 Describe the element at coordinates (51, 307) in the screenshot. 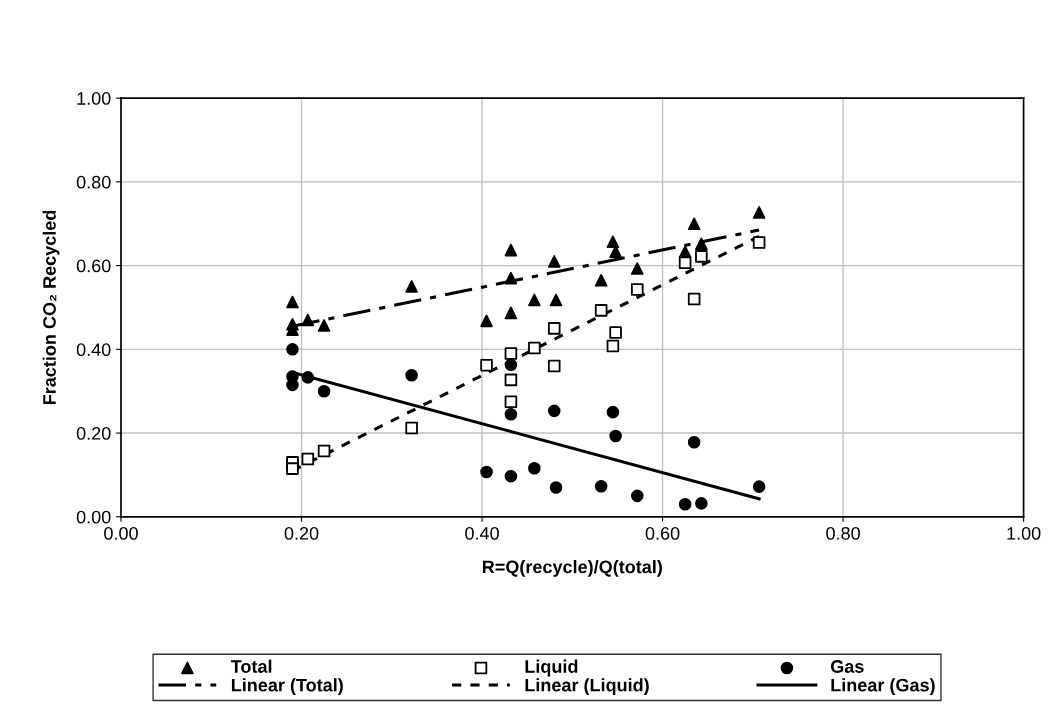

I see `y-axis-title: Fraction CO₂ Recycled` at that location.